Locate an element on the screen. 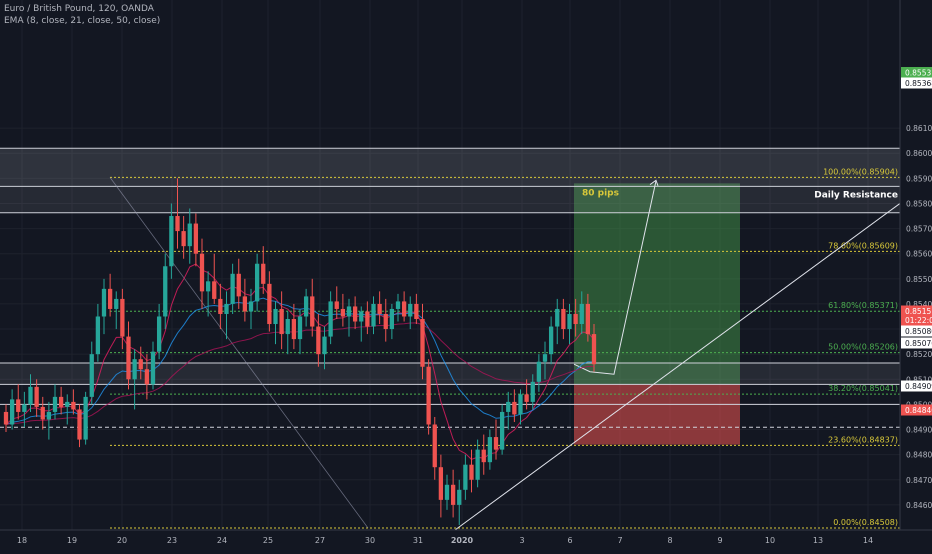  time-tick-label: 6 is located at coordinates (569, 540).